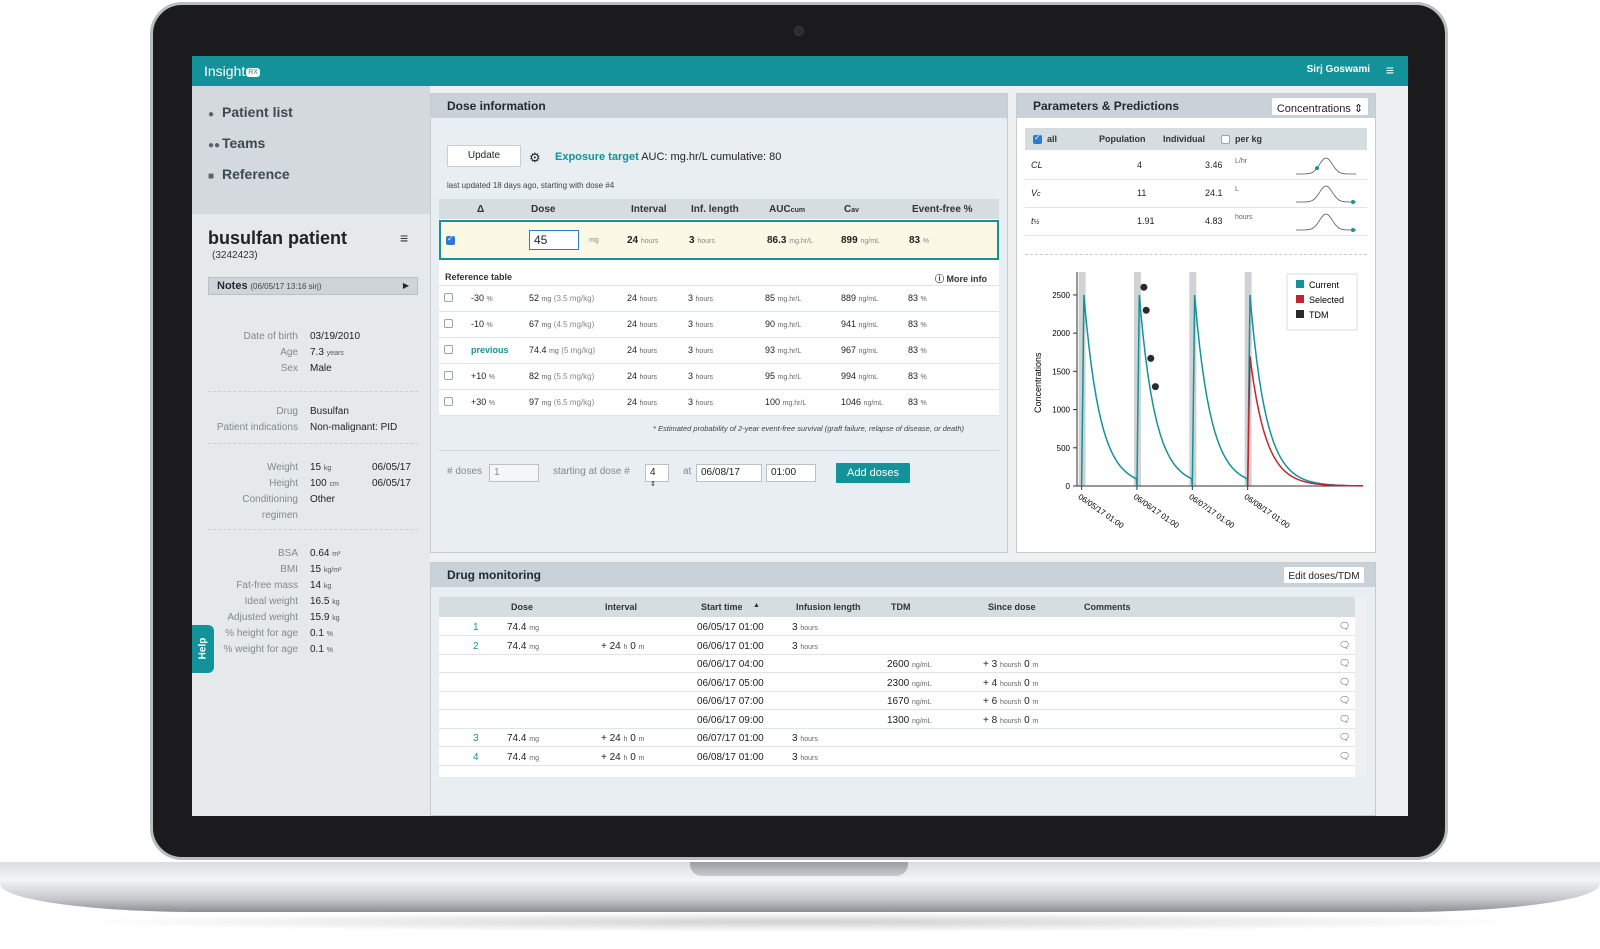 The image size is (1600, 949). I want to click on patient-attr-row: % height for age 0.1 %, so click(267, 635).